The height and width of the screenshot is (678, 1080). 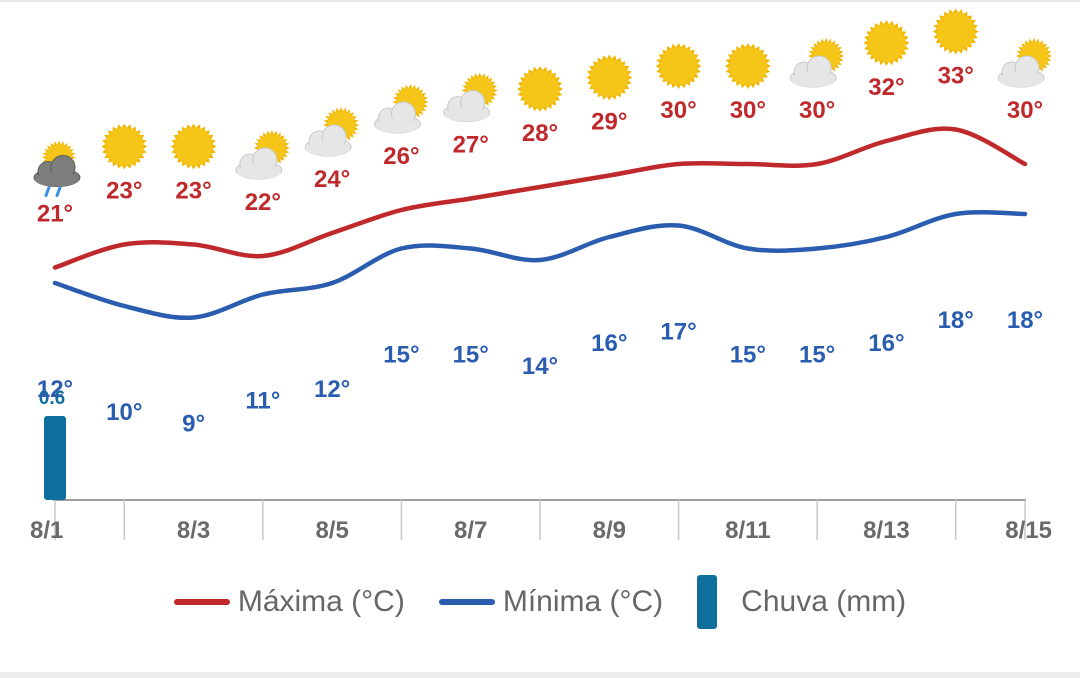 I want to click on max-temp-label: 21°, so click(x=55, y=214).